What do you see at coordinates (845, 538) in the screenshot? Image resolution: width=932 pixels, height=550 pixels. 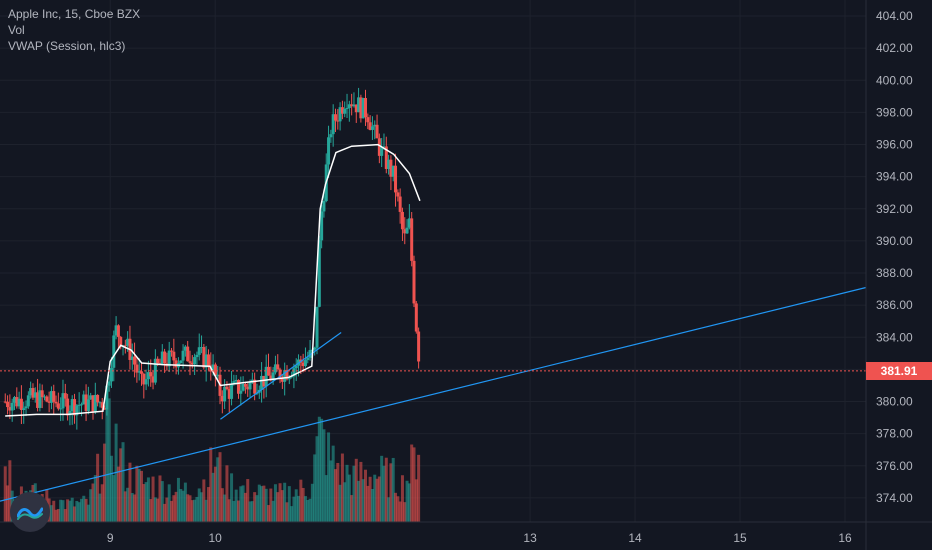 I see `x-tick-label: 16` at bounding box center [845, 538].